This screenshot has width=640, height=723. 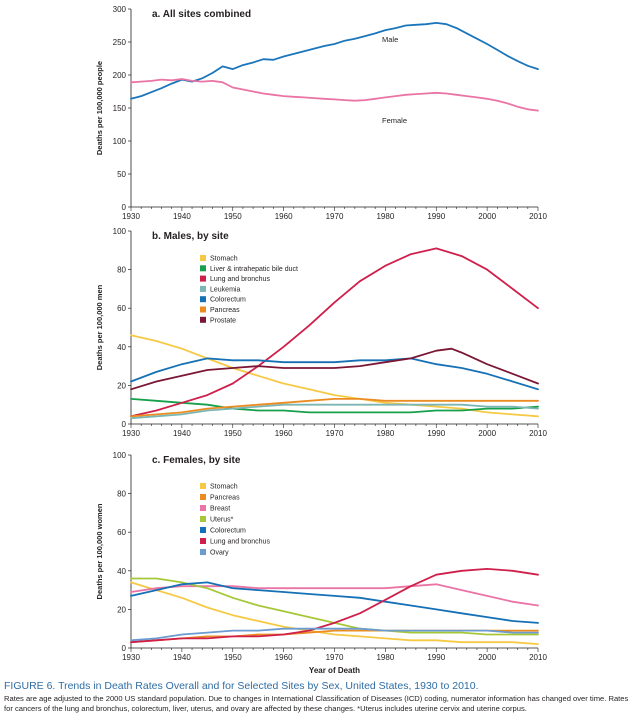 I want to click on legend-label-breast: Breast, so click(x=220, y=509).